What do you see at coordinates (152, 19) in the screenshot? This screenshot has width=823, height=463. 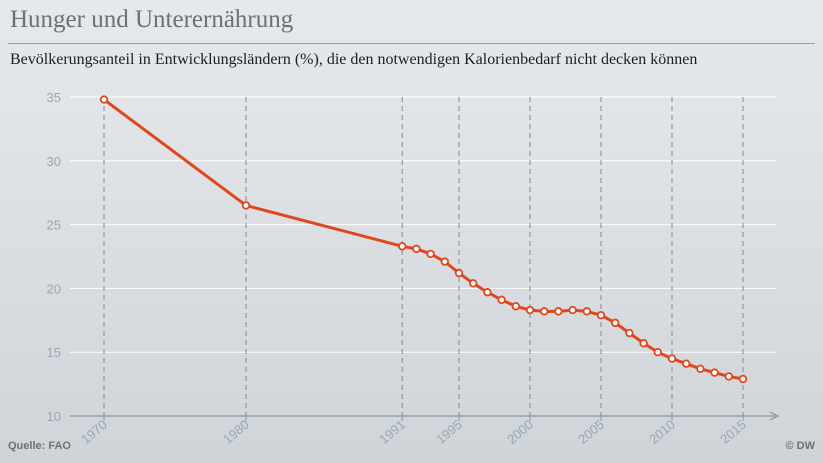 I see `chart-title: Hunger und Unterernährung` at bounding box center [152, 19].